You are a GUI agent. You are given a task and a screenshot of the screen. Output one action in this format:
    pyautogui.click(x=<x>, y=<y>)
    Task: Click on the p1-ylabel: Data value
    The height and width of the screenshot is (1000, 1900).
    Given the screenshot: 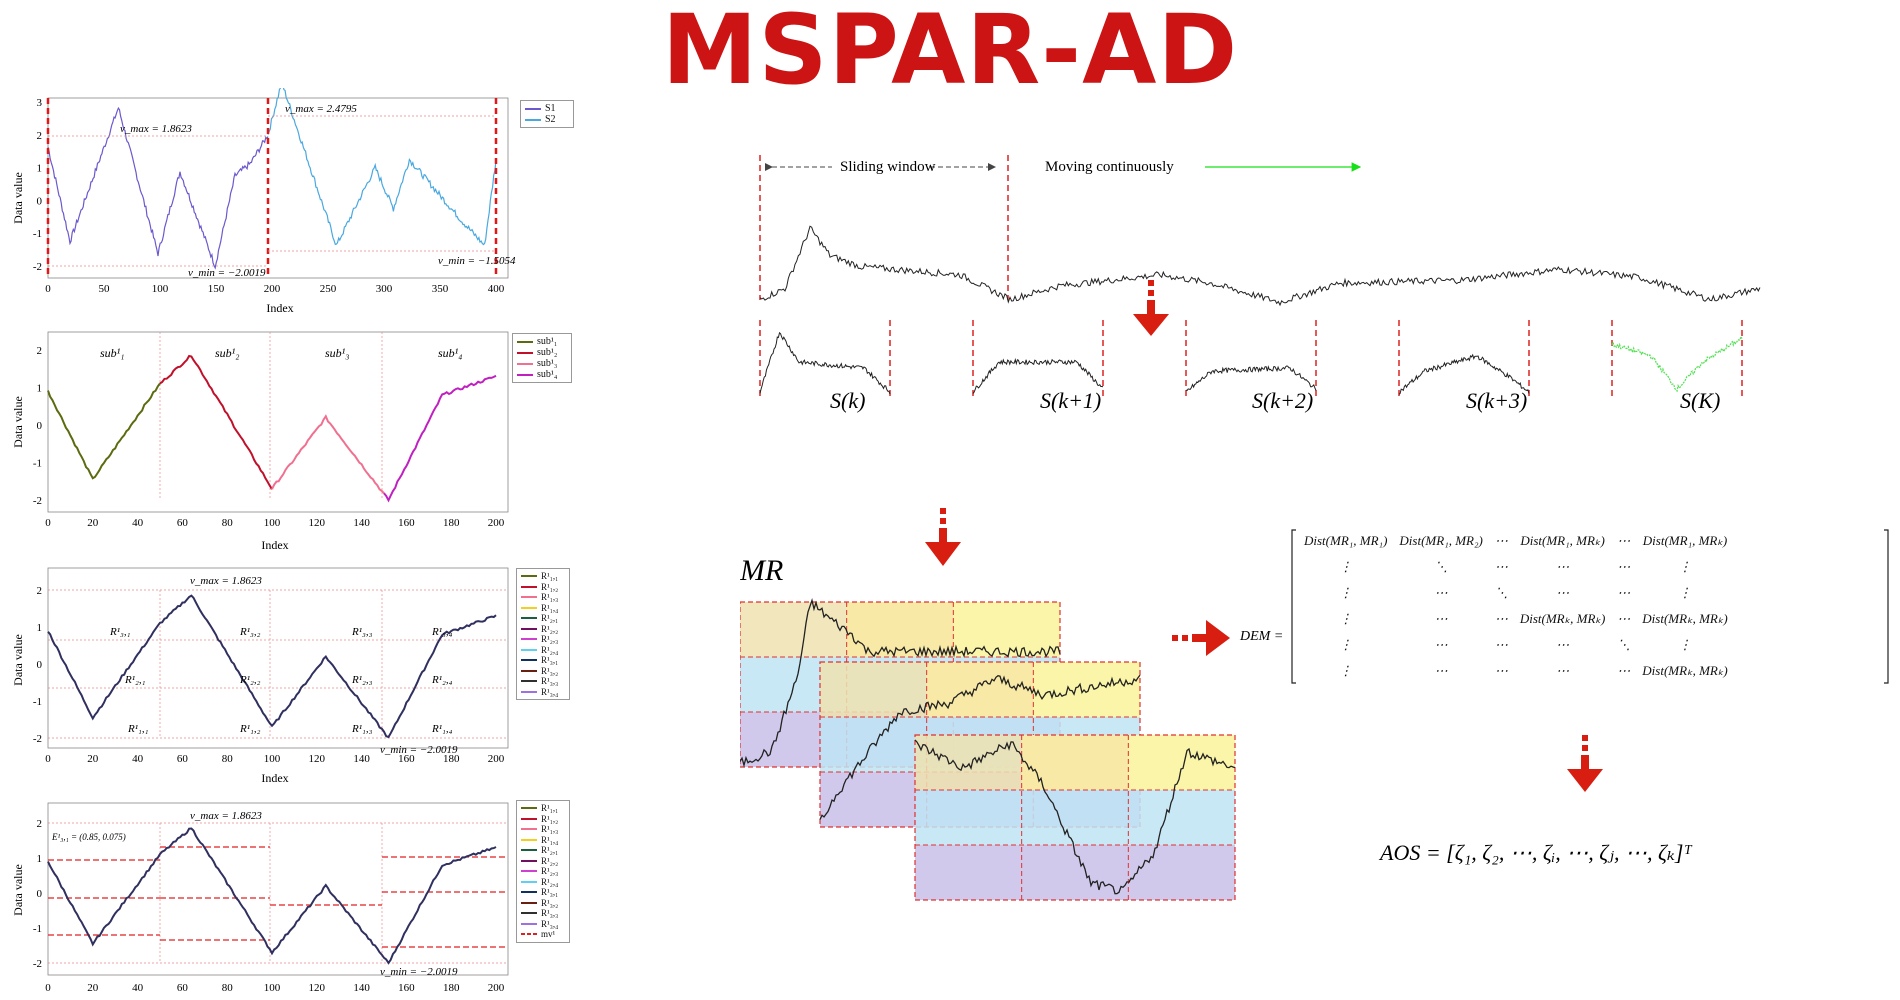 What is the action you would take?
    pyautogui.click(x=18, y=198)
    